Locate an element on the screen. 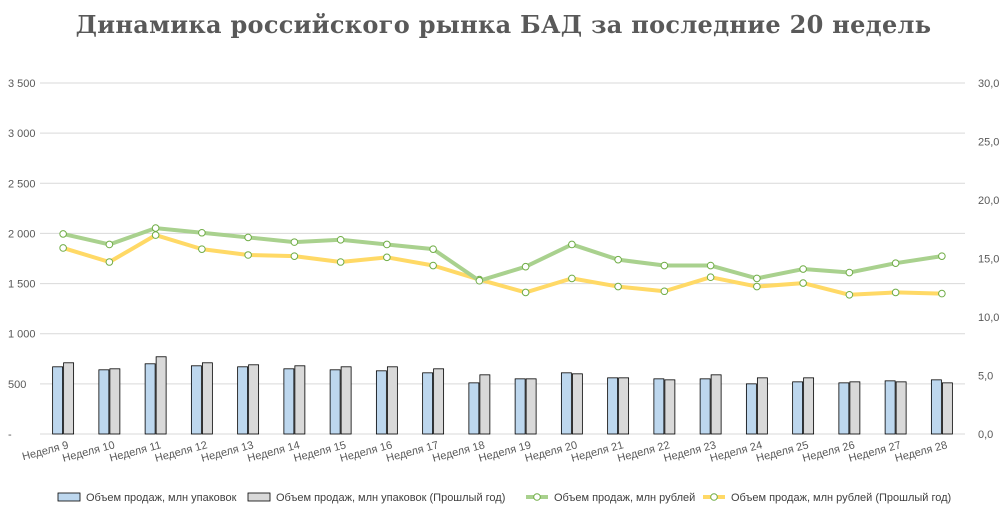 The height and width of the screenshot is (518, 1007). left-axis: - 500 1 000 1 500 2 000 2 500 3 000 3 500 is located at coordinates (22, 259).